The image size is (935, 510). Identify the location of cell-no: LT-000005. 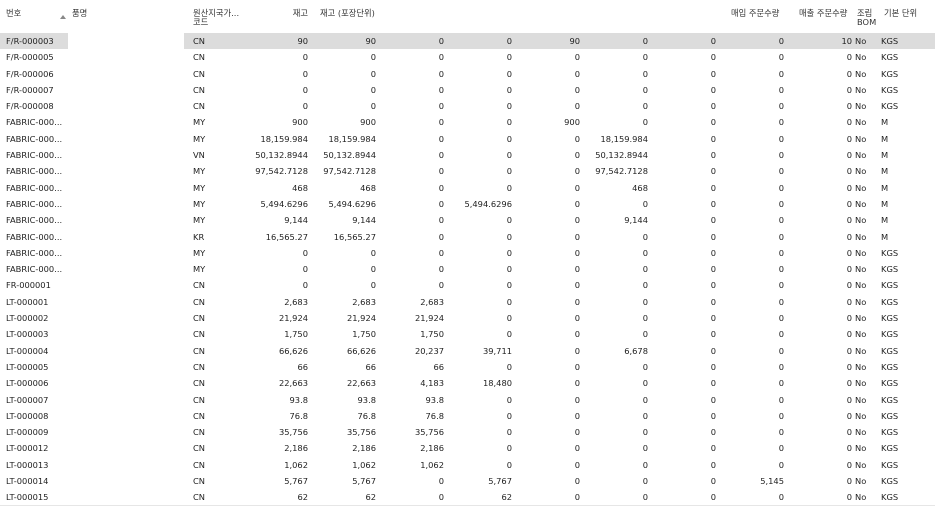
(27, 366).